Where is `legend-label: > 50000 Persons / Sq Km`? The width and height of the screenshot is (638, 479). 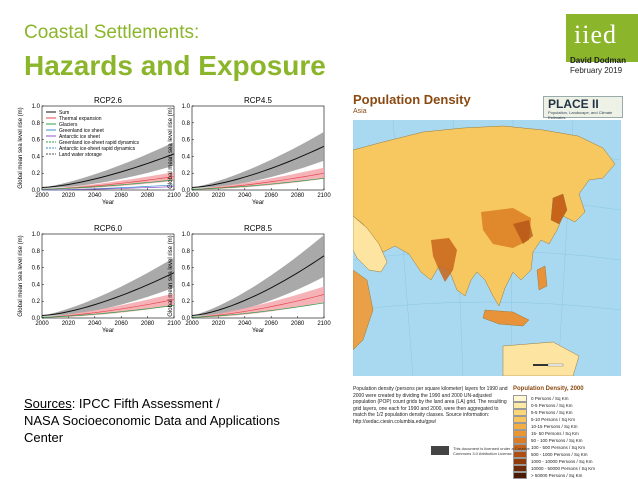
legend-label: > 50000 Persons / Sq Km is located at coordinates (557, 475).